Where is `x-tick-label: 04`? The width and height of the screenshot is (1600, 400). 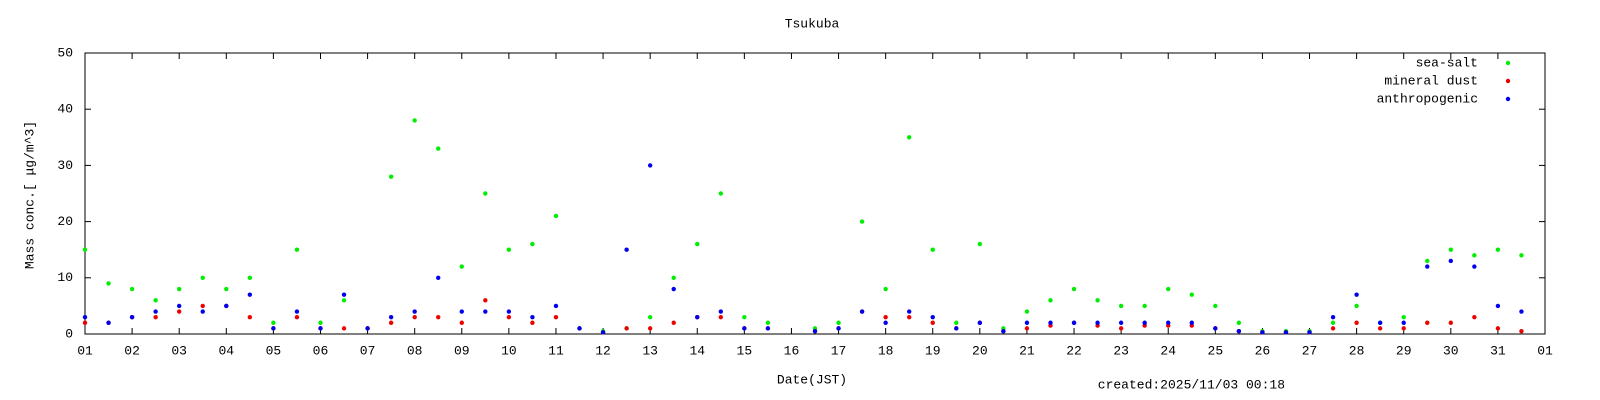 x-tick-label: 04 is located at coordinates (226, 350).